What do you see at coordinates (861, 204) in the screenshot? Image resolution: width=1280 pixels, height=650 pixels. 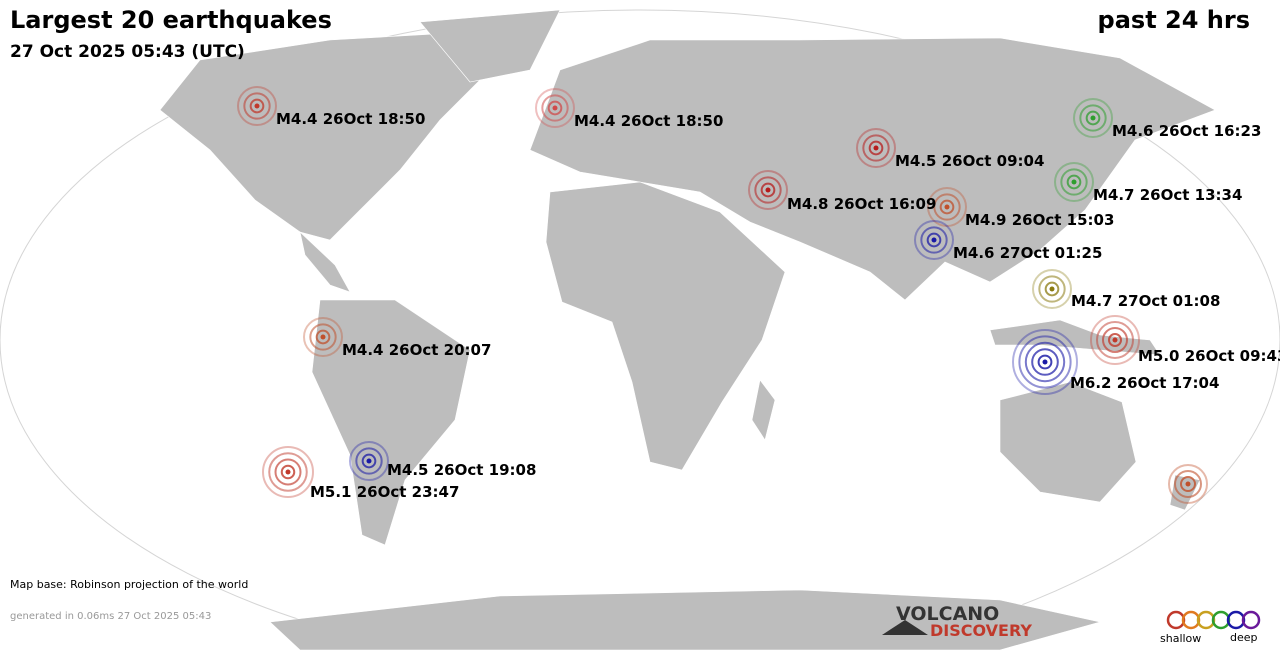 I see `quake-label: M4.8 26Oct 16:09` at bounding box center [861, 204].